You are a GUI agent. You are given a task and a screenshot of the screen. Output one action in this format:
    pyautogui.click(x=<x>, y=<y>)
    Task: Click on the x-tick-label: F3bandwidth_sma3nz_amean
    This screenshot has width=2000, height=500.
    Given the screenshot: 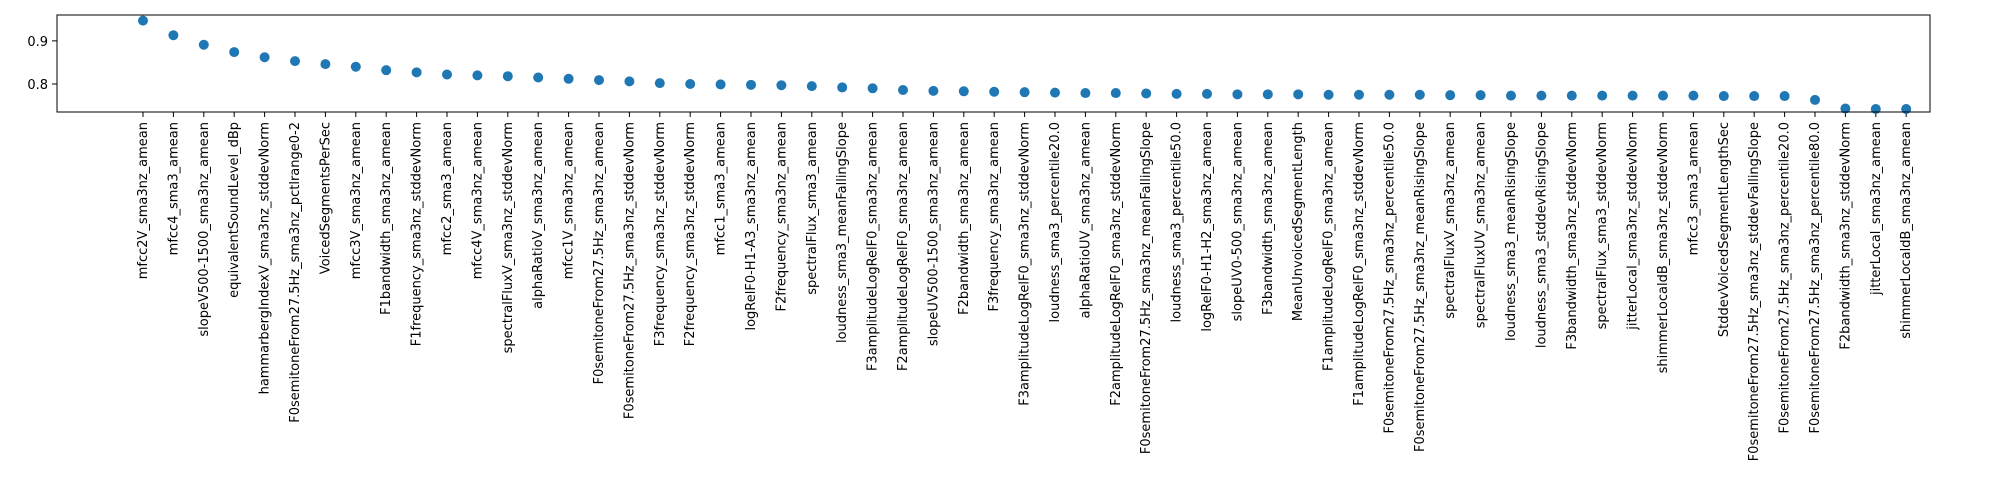 What is the action you would take?
    pyautogui.click(x=1268, y=218)
    